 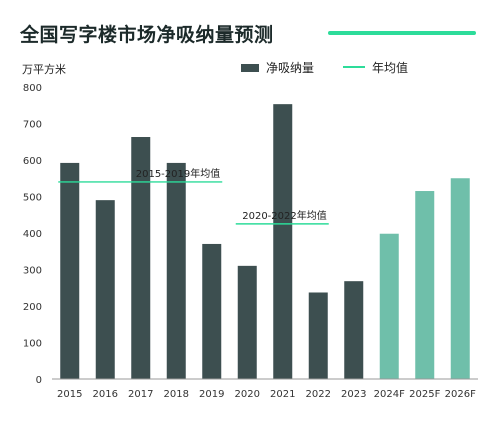 I want to click on y-tick-label: 700, so click(x=32, y=125).